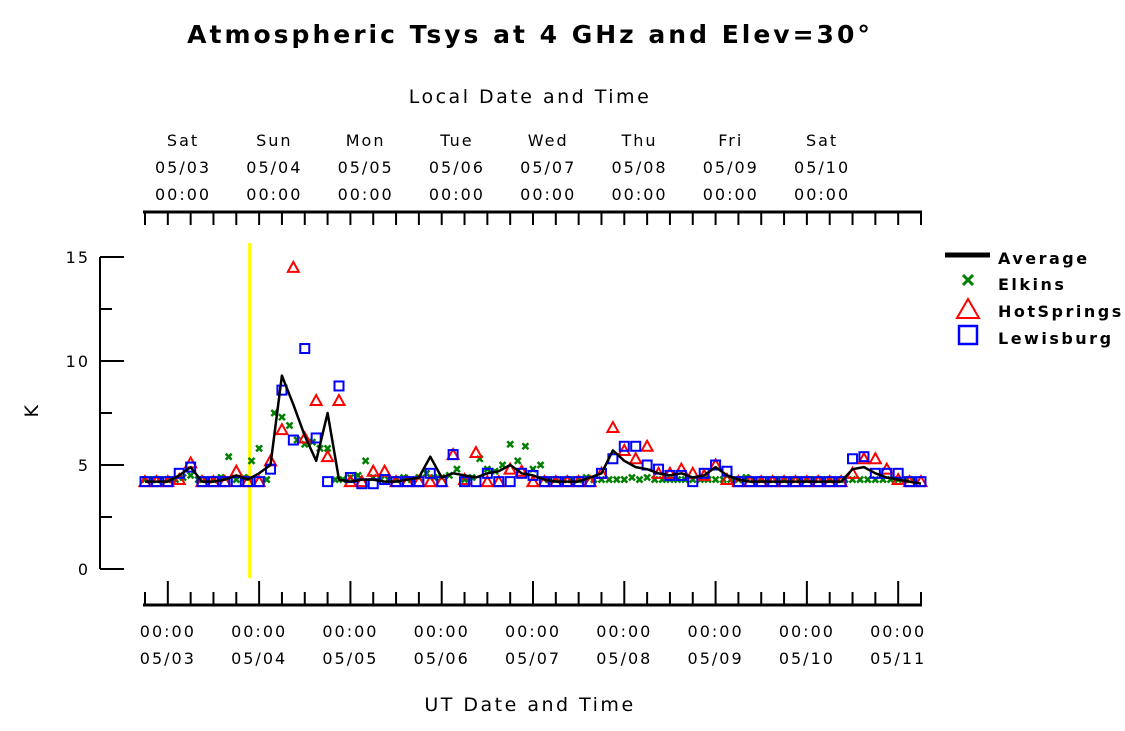  Describe the element at coordinates (1061, 311) in the screenshot. I see `legend-label: HotSprings` at that location.